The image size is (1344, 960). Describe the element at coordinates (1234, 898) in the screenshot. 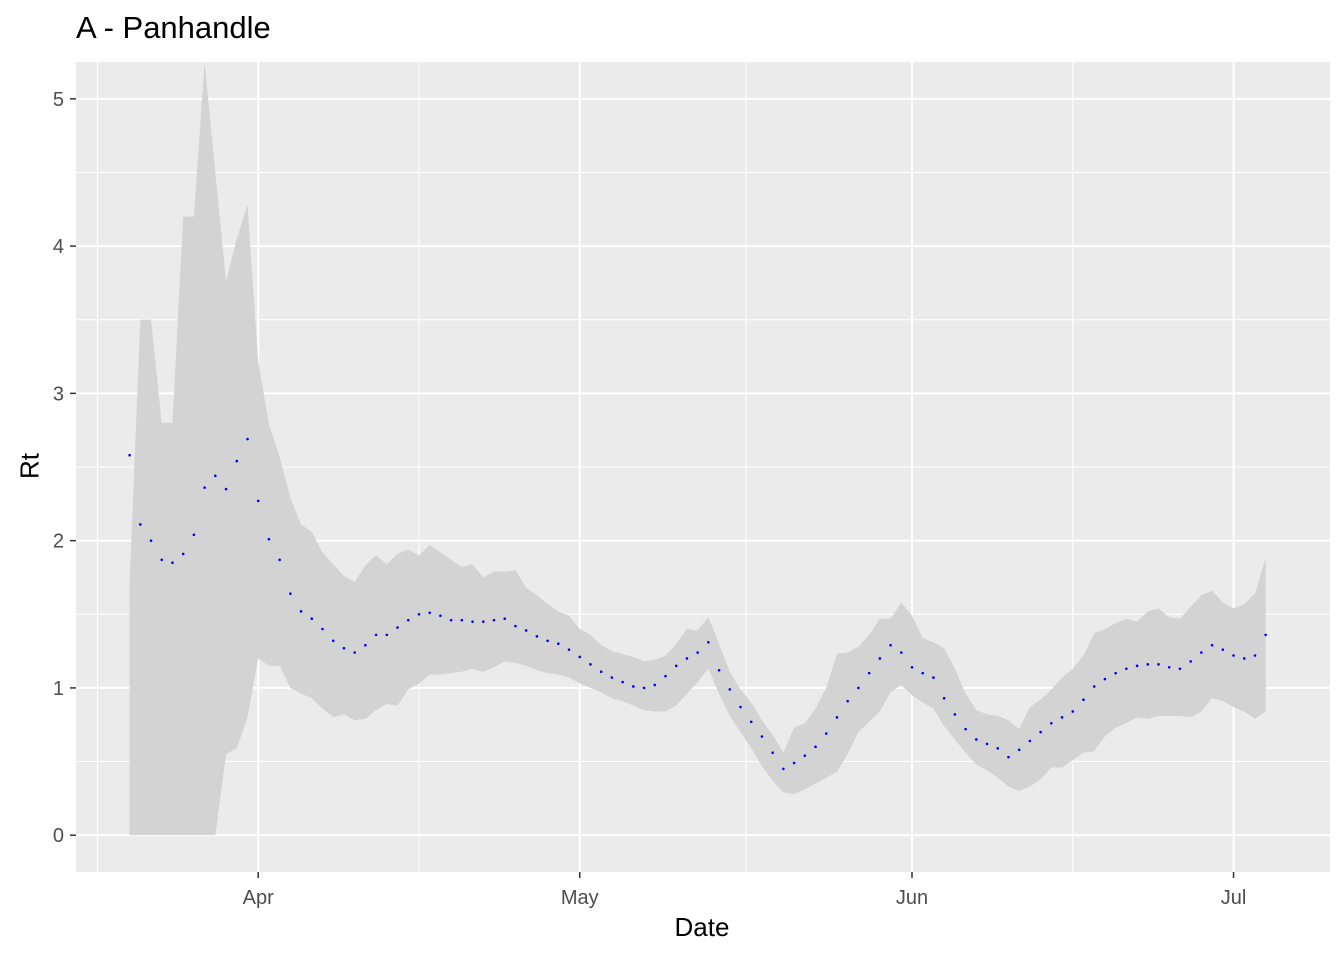

I see `x-tick-label: Jul` at that location.